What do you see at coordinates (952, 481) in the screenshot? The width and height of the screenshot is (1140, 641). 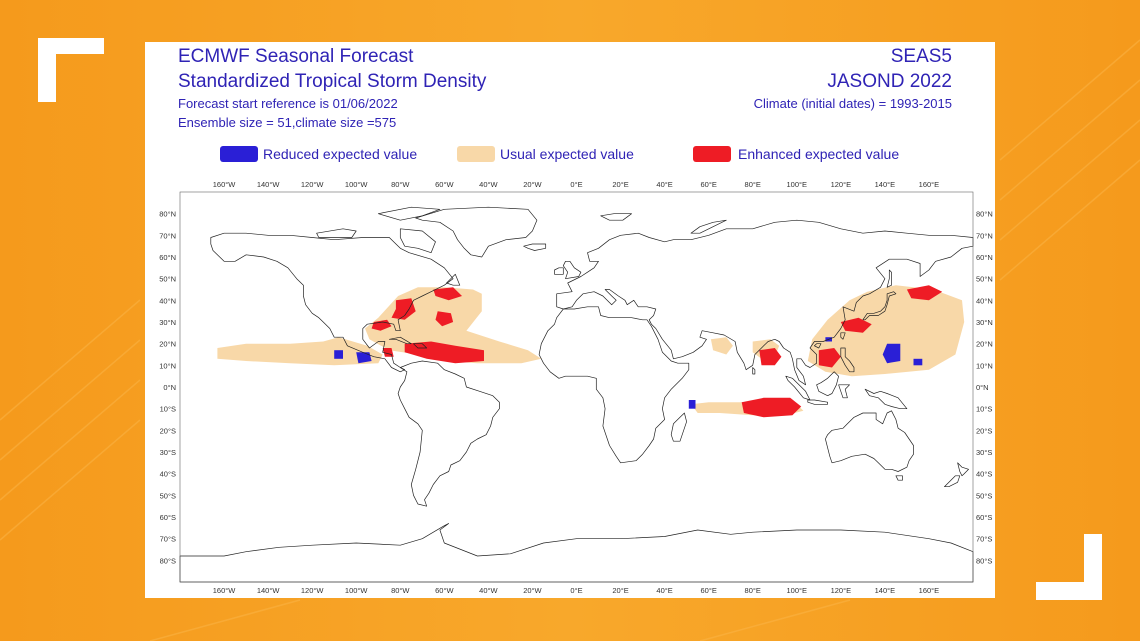 I see `land-new-zealand-south` at bounding box center [952, 481].